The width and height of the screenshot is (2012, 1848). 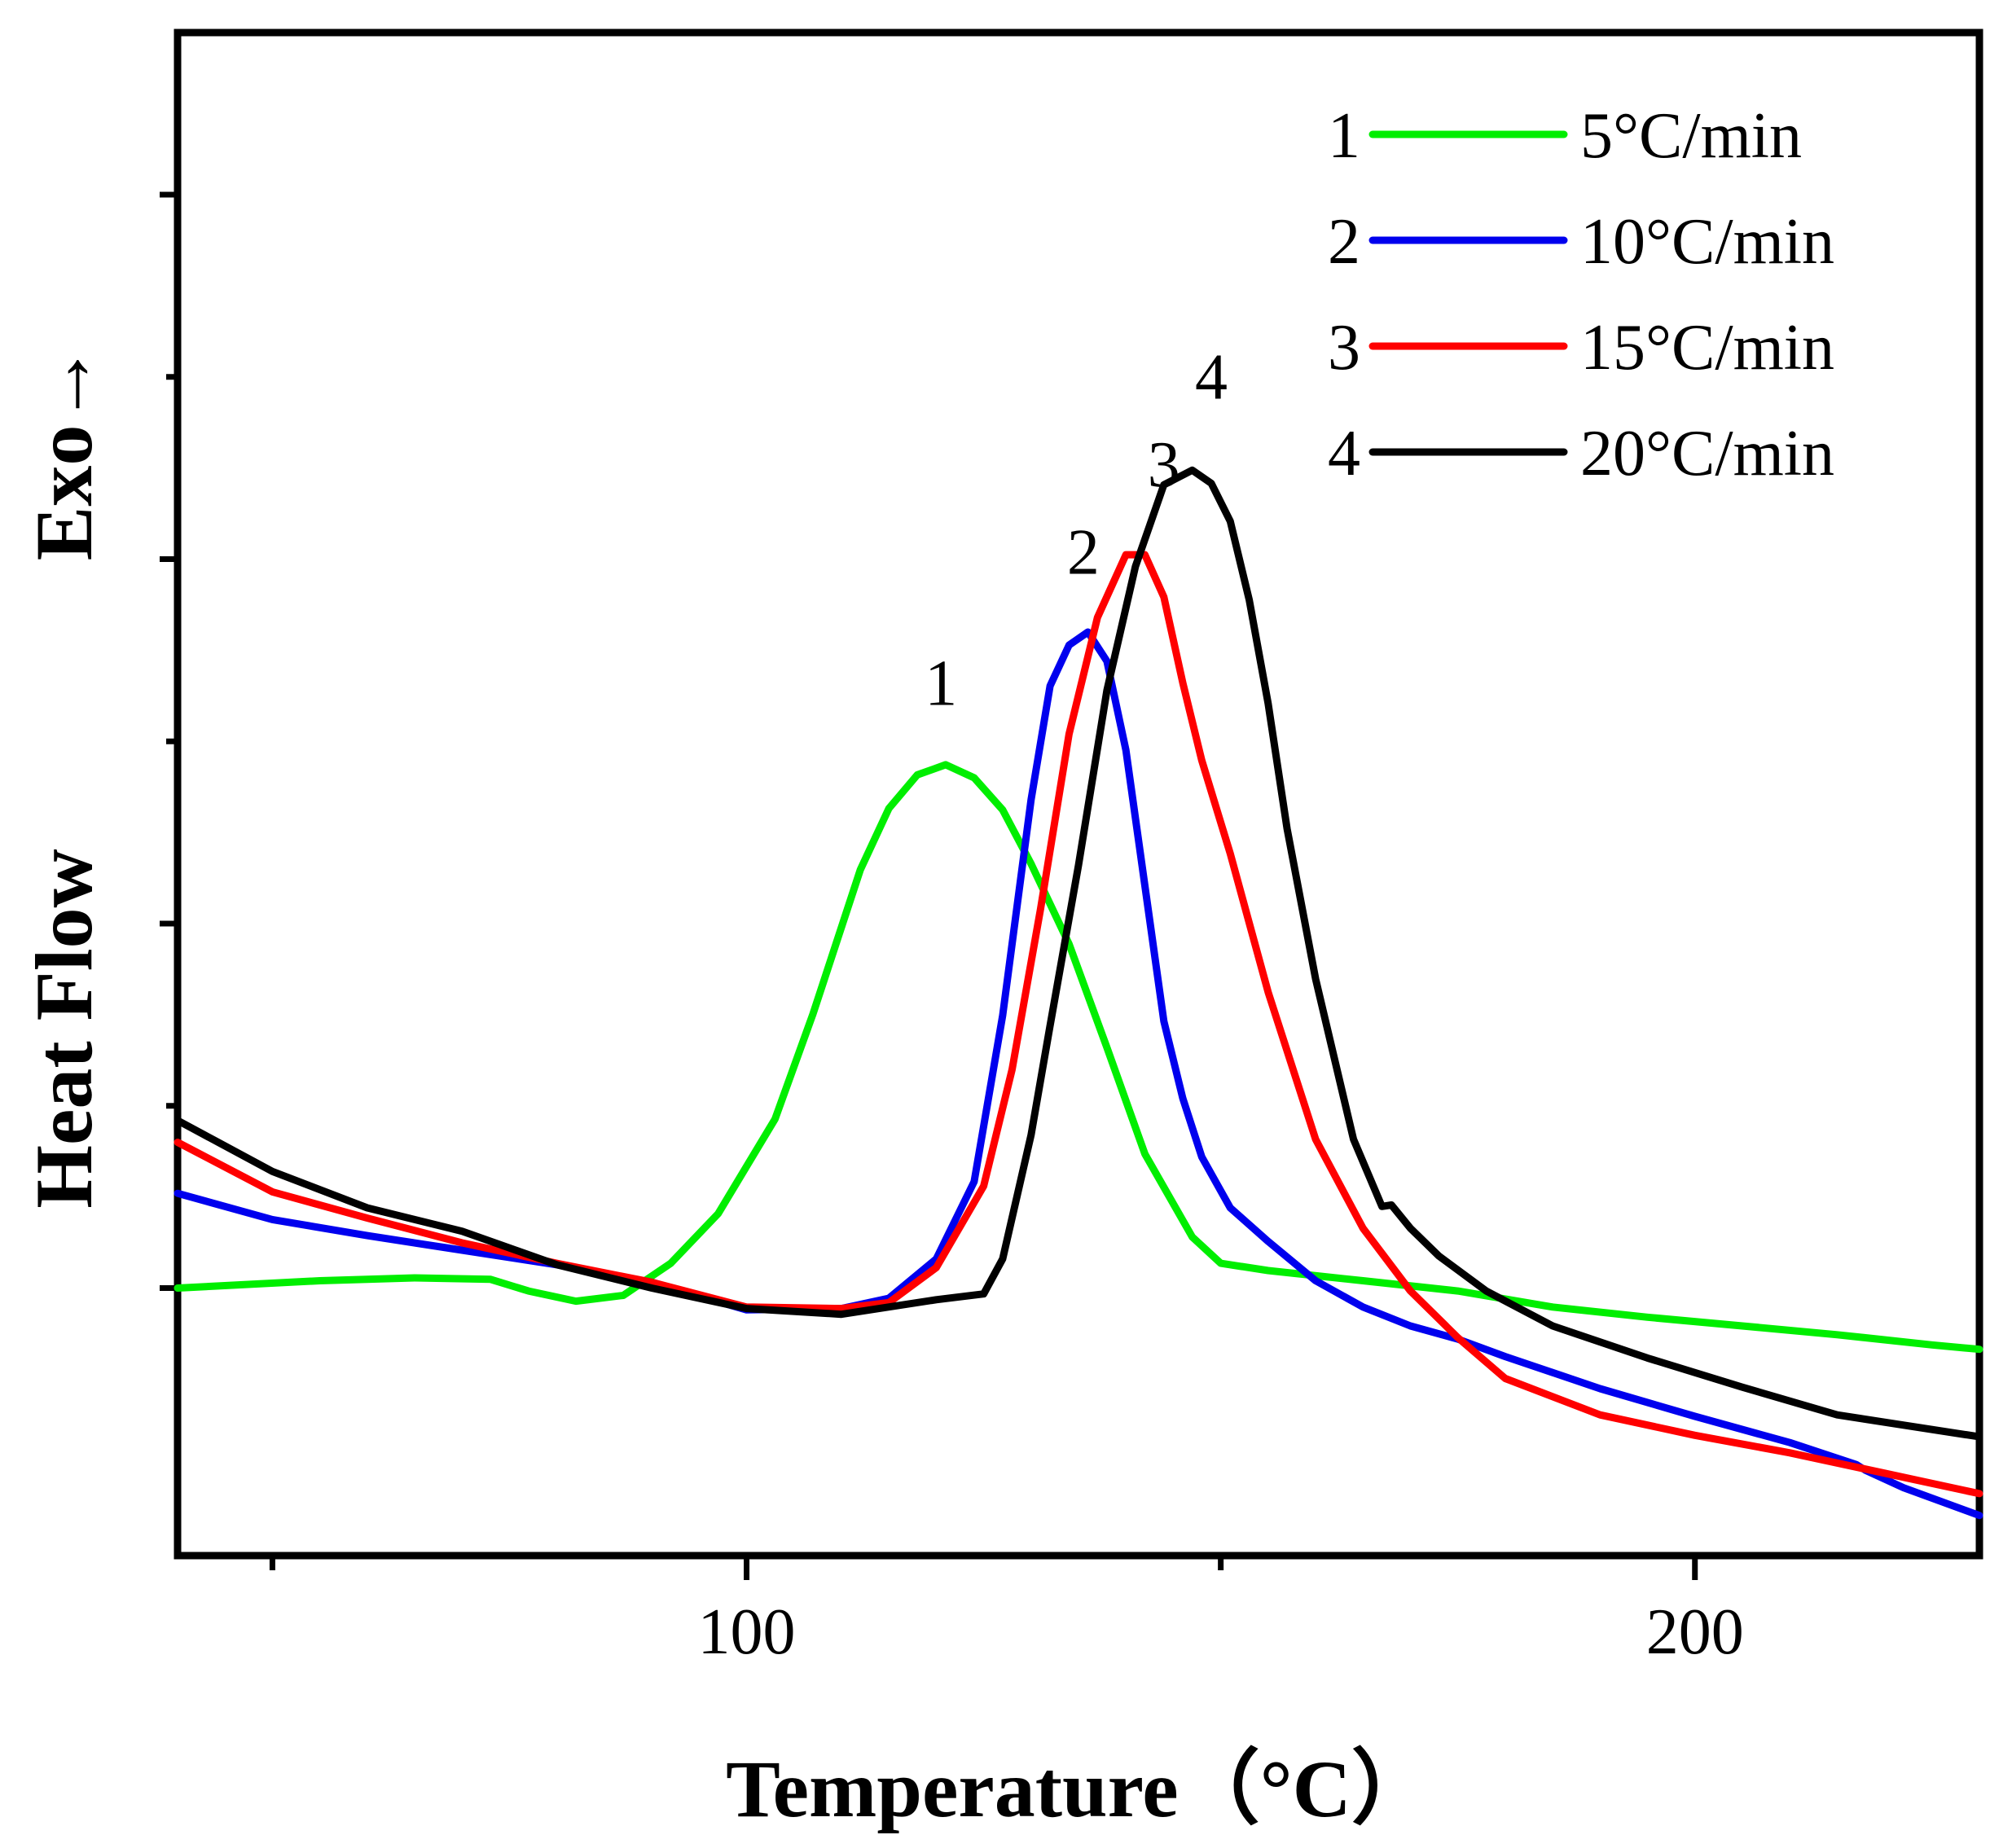 I want to click on legend-label: 10°C/min, so click(x=1707, y=242).